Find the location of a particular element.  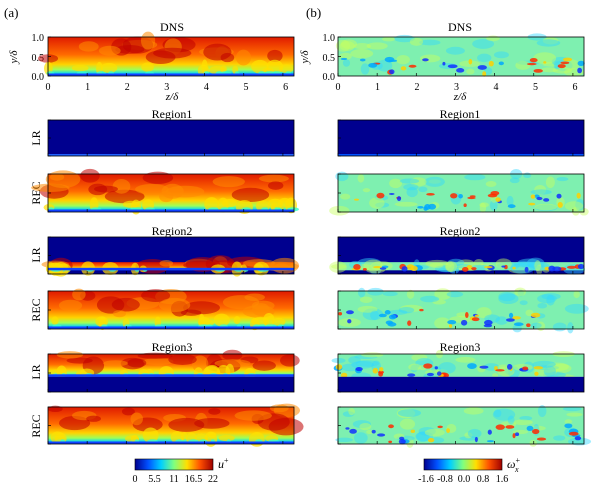

y-axis-label-a: y/δ is located at coordinates (14, 57).